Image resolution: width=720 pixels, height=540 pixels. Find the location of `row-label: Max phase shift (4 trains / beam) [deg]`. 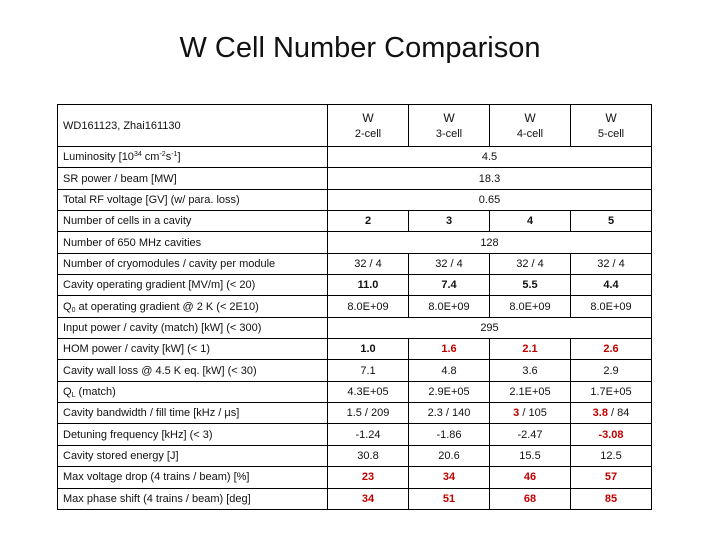

row-label: Max phase shift (4 trains / beam) [deg] is located at coordinates (192, 498).